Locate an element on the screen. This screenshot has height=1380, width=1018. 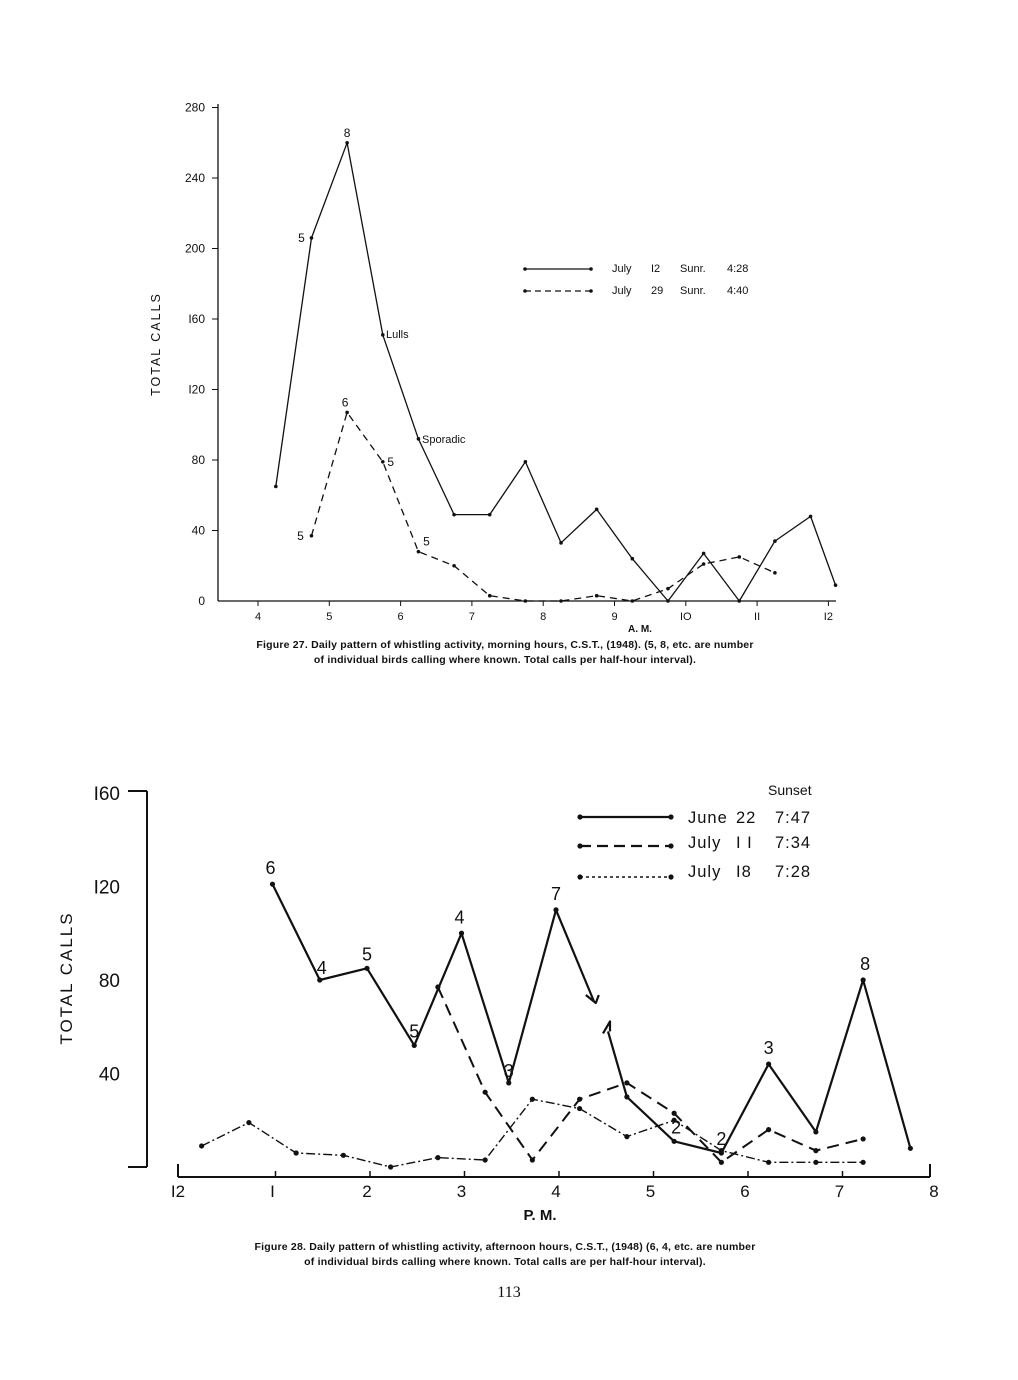
fig27-series-july-29-line is located at coordinates (543, 506).